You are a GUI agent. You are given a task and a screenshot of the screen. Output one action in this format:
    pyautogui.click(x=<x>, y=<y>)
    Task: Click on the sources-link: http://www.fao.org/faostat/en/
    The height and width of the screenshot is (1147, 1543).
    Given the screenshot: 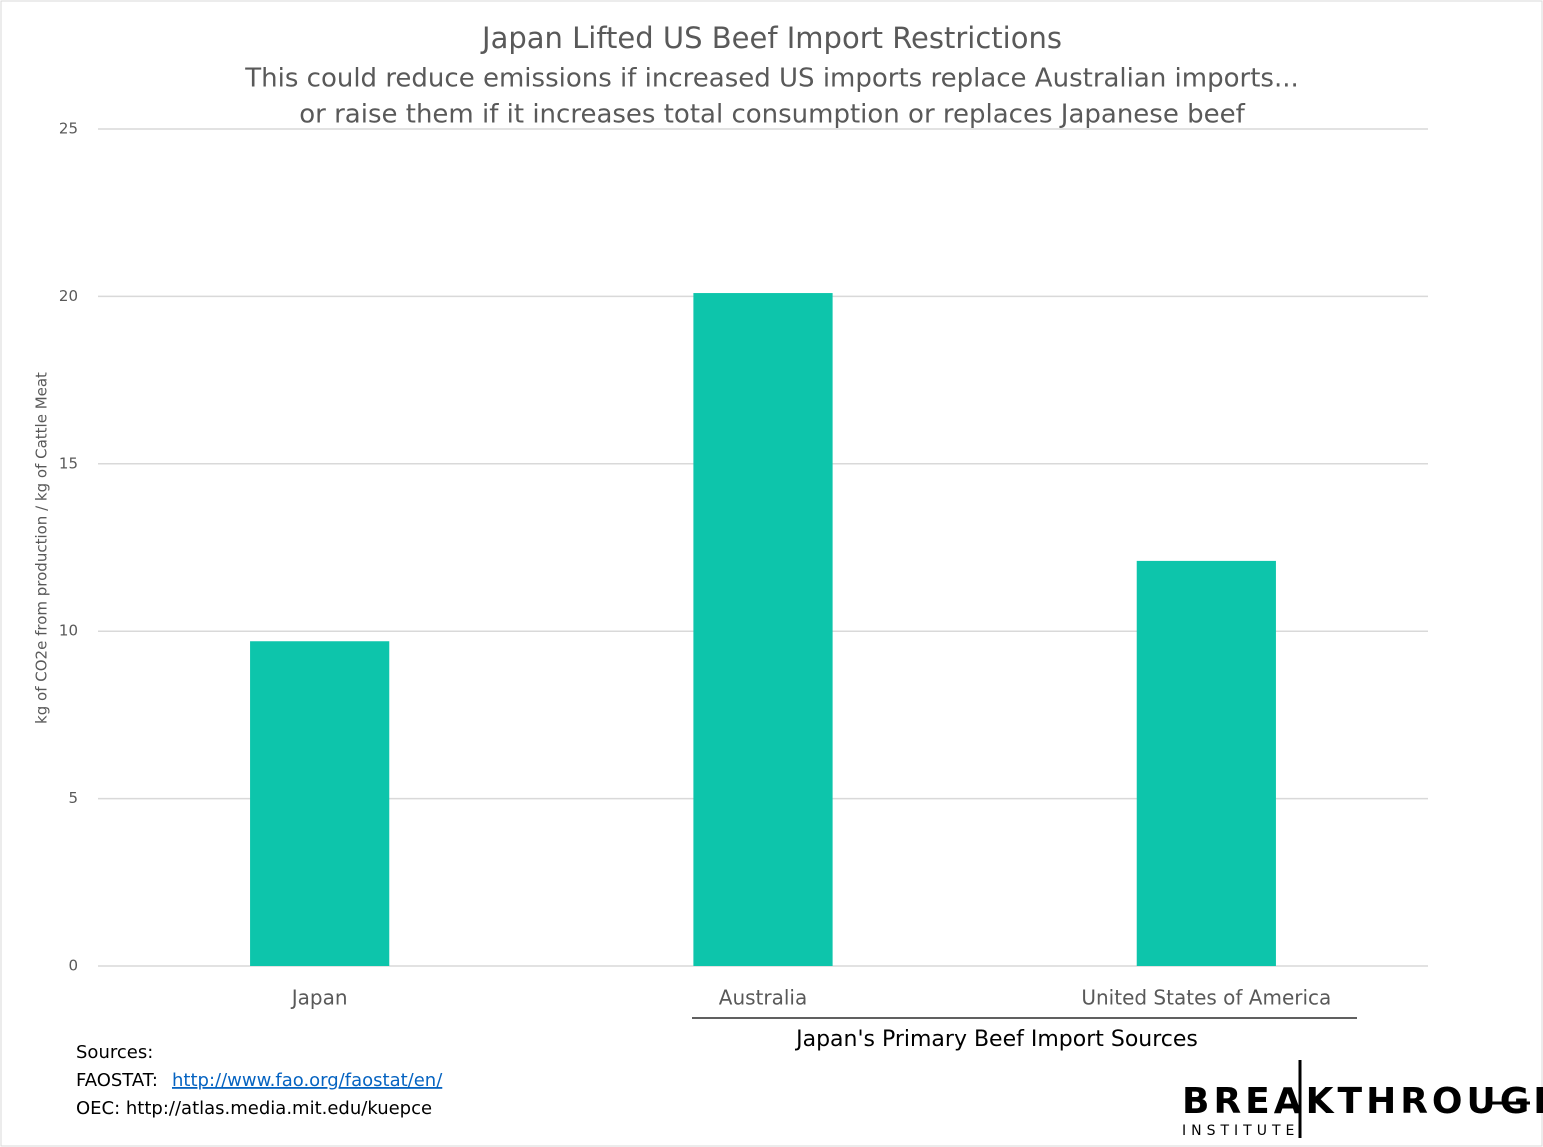 What is the action you would take?
    pyautogui.click(x=307, y=1080)
    